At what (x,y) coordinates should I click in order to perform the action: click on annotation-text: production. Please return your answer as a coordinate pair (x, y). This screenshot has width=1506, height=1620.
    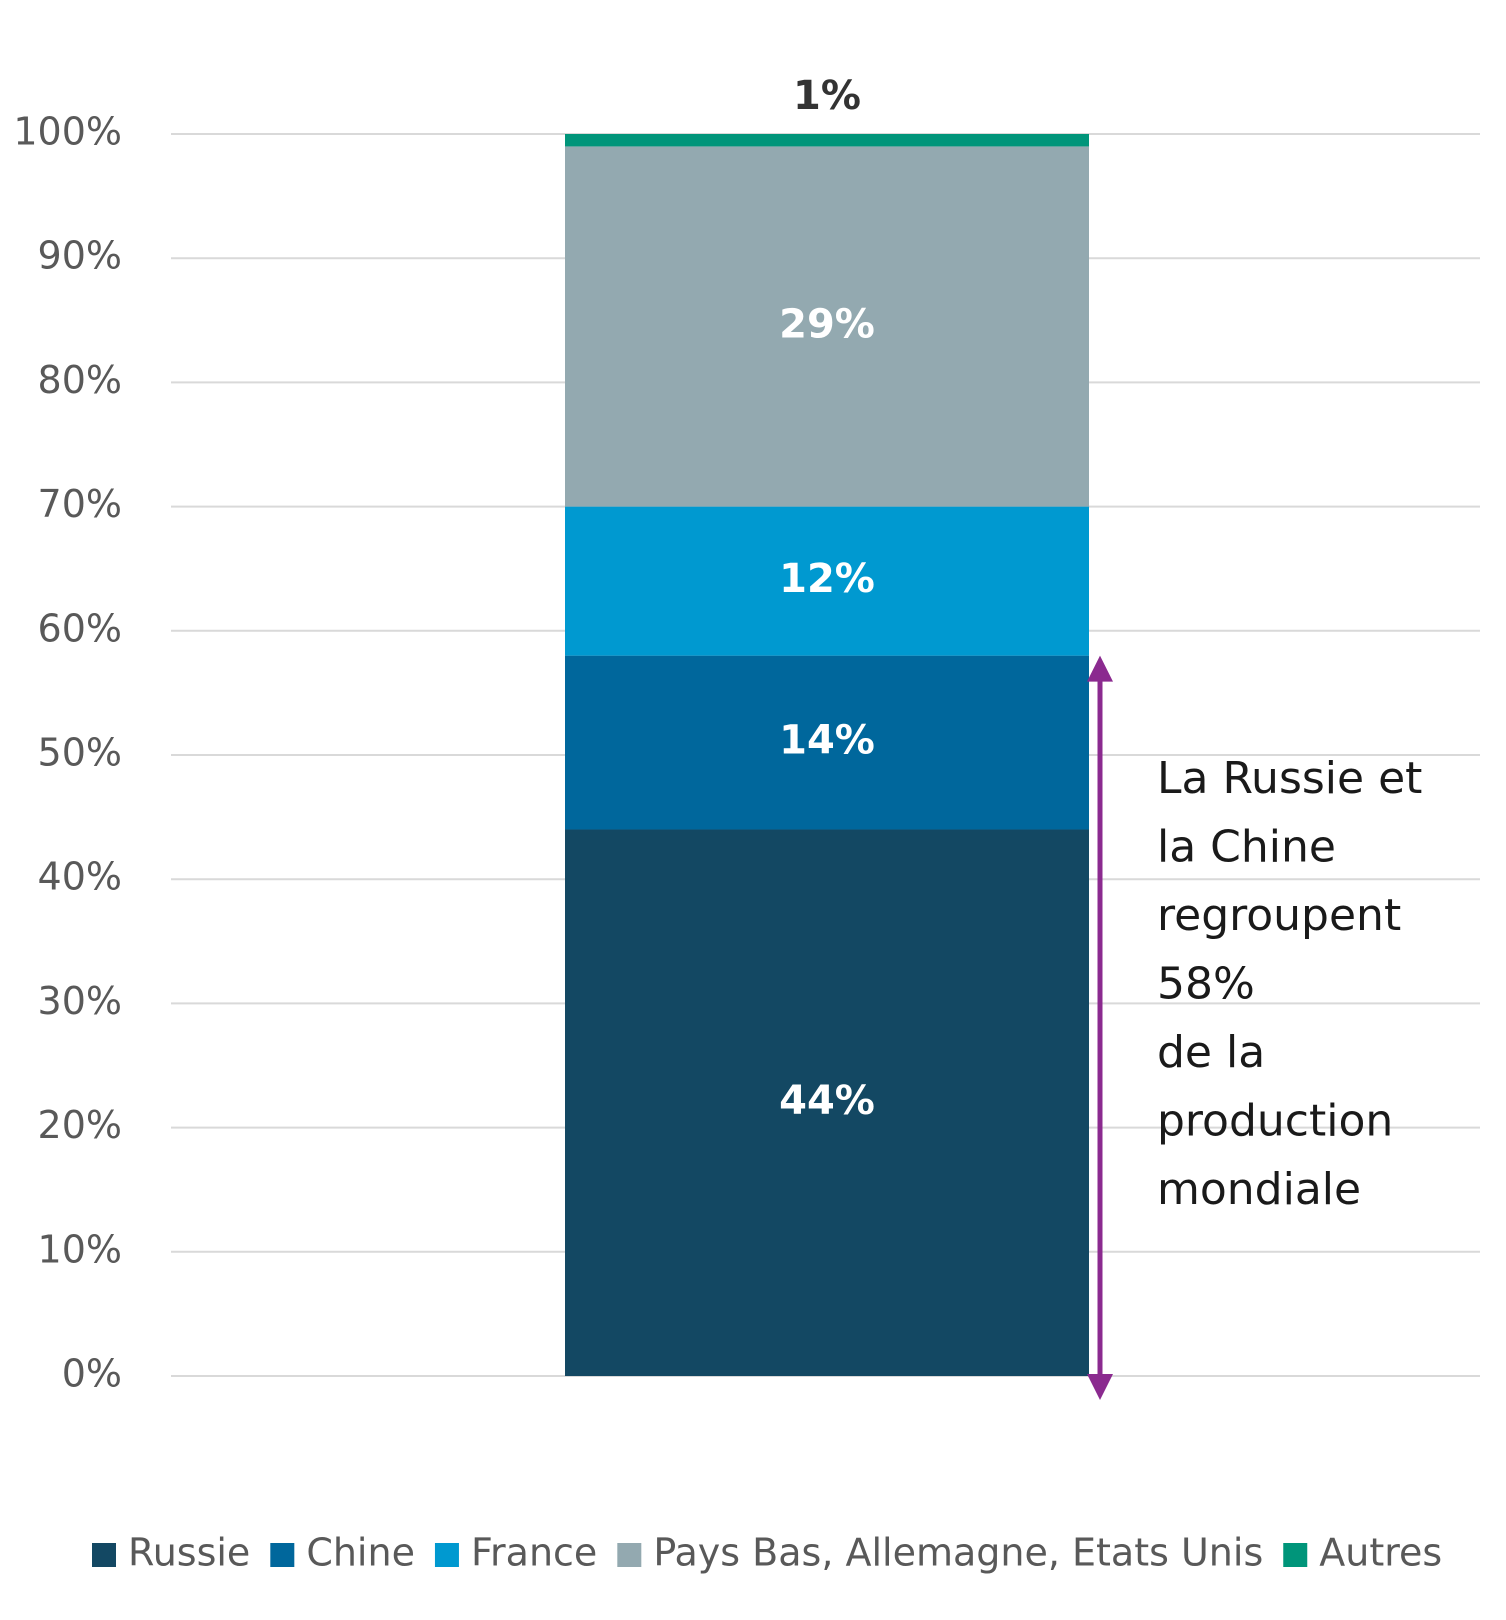
    Looking at the image, I should click on (1275, 1121).